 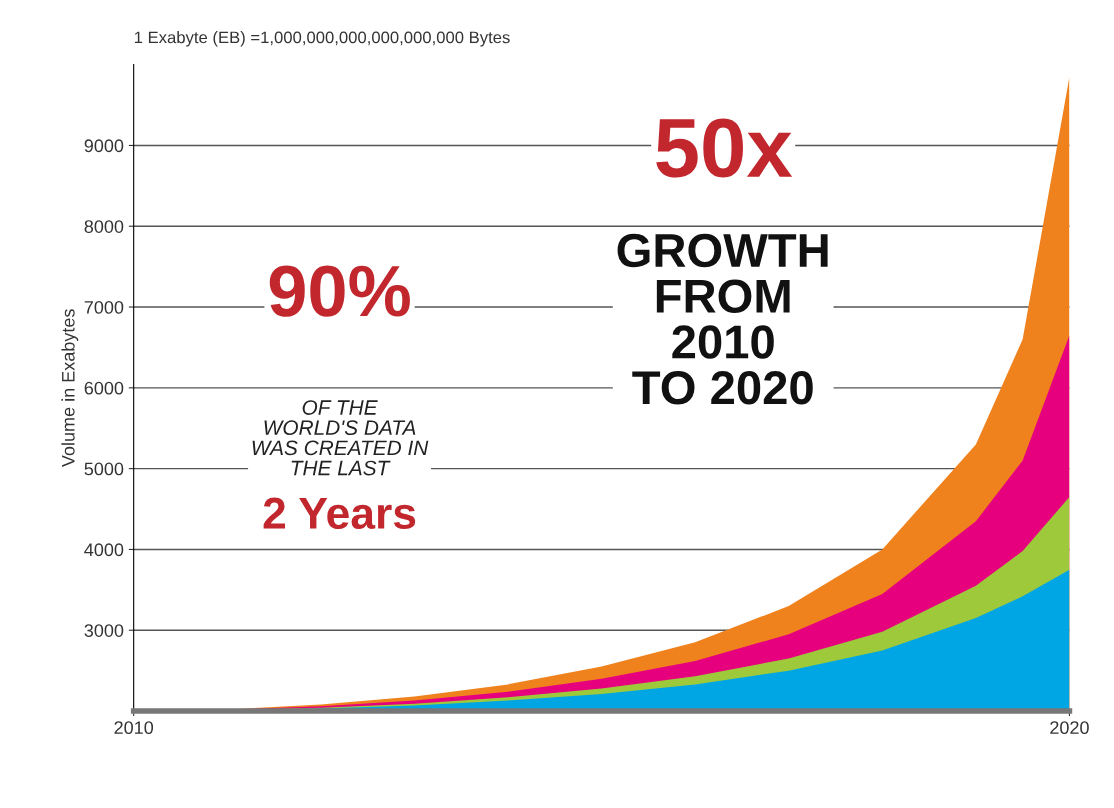 What do you see at coordinates (104, 307) in the screenshot?
I see `y-tick-label: 7000` at bounding box center [104, 307].